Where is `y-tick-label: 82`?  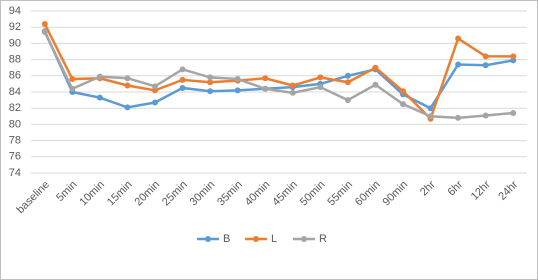 y-tick-label: 82 is located at coordinates (15, 108).